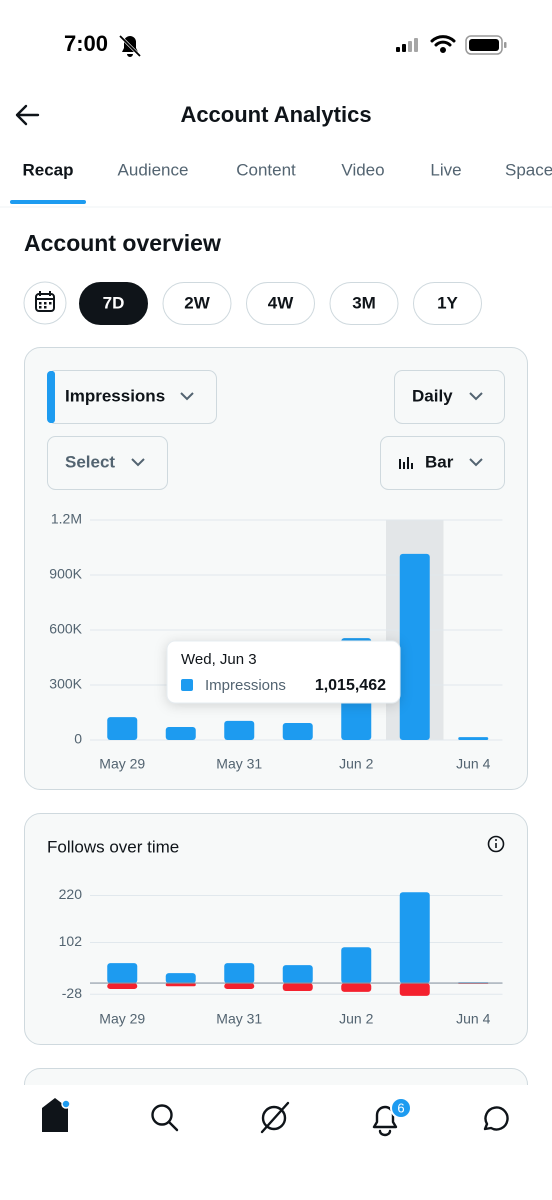 This screenshot has width=552, height=1200. I want to click on battery-icon, so click(486, 45).